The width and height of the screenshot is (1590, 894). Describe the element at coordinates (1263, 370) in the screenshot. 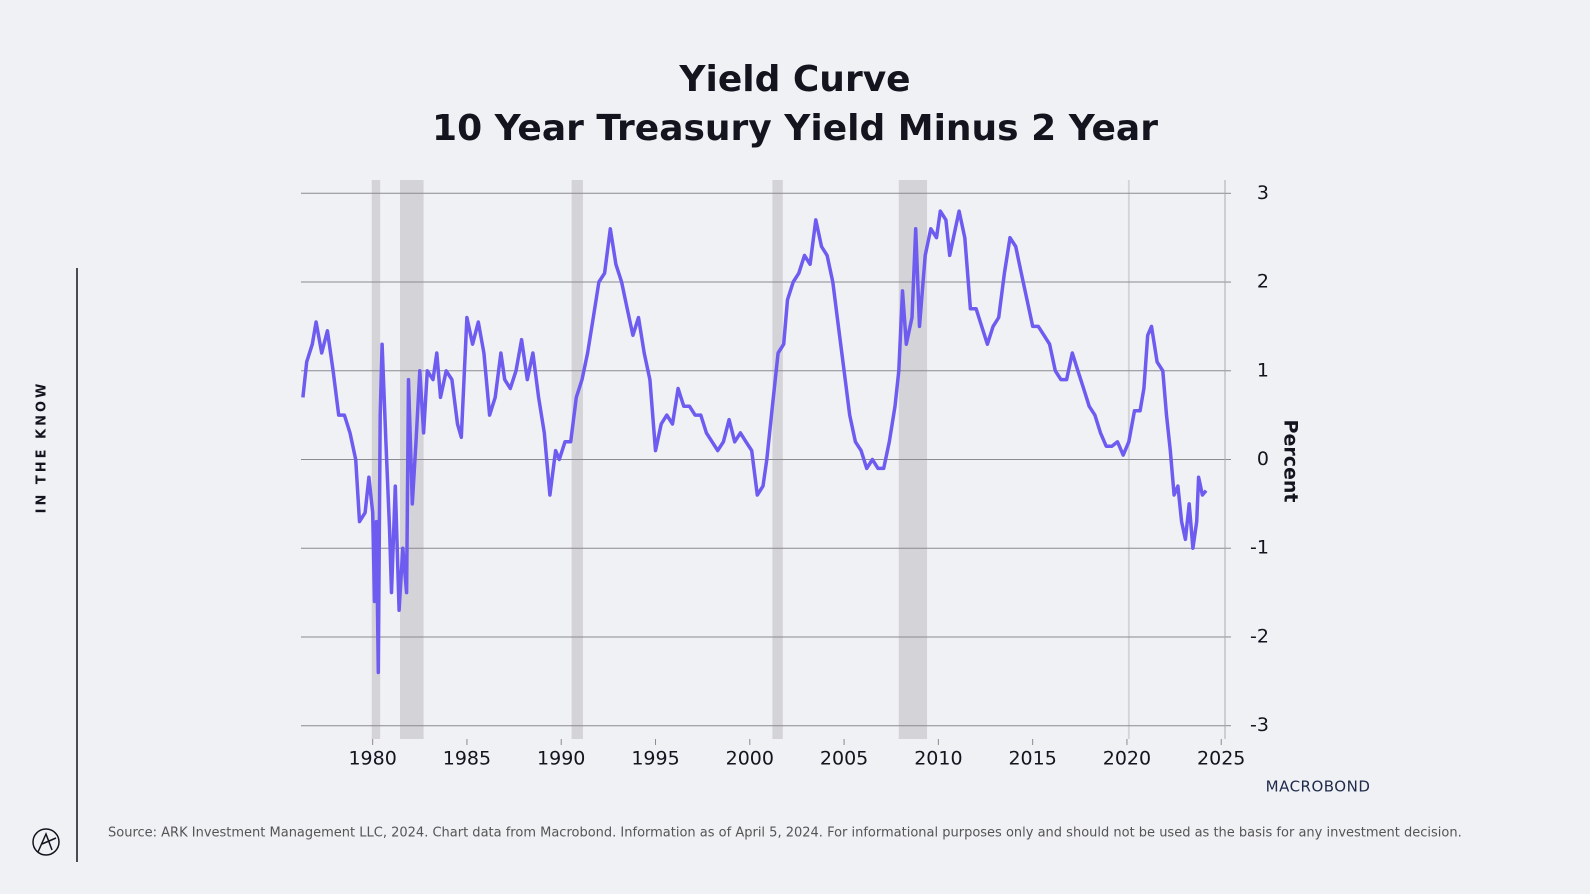

I see `y-tick-label: 1` at that location.